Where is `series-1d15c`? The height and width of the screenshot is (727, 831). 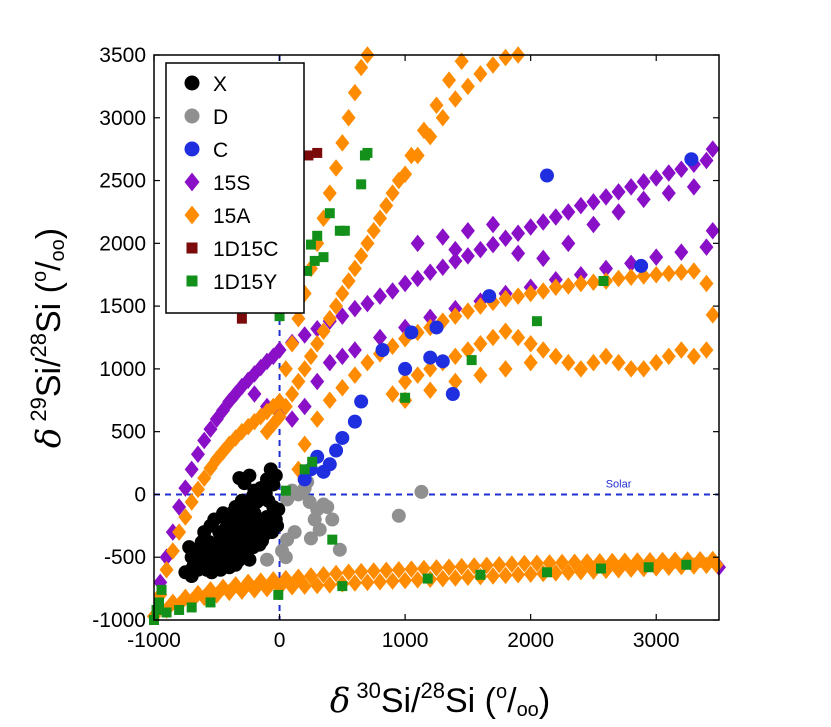 series-1d15c is located at coordinates (279, 235).